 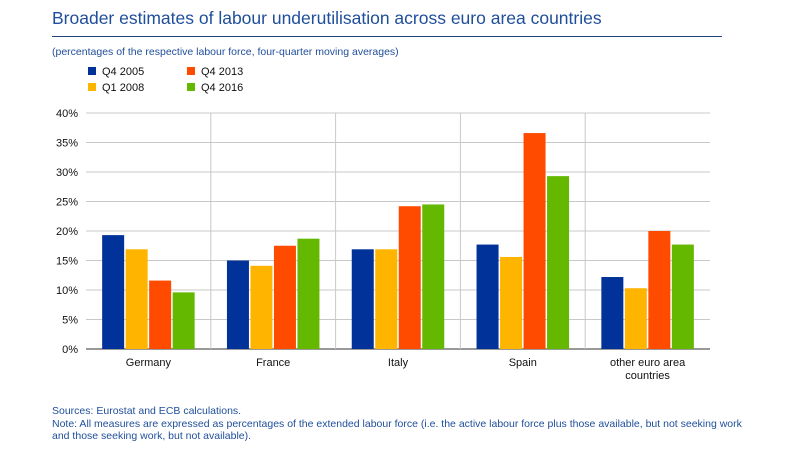 I want to click on x-tick-label: countries, so click(x=647, y=376).